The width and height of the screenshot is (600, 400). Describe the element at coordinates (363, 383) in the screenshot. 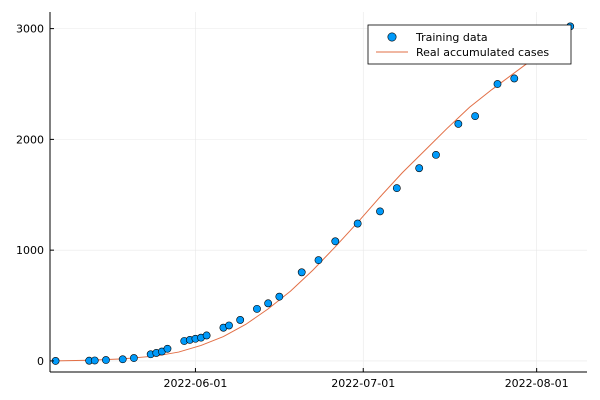

I see `x-tick-label: 2022-07-01` at that location.